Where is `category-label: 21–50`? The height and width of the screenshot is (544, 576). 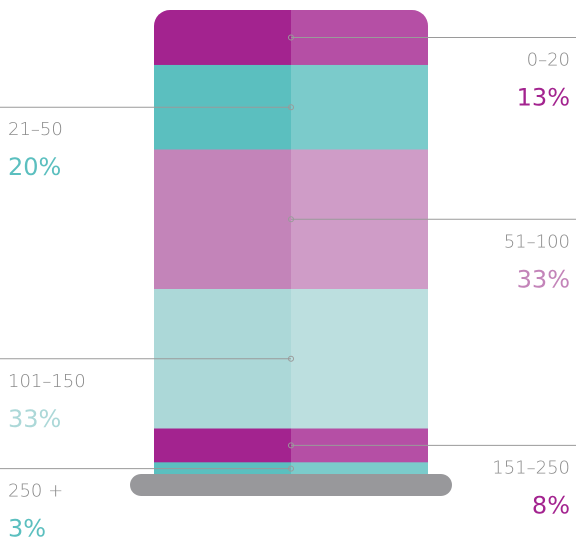
category-label: 21–50 is located at coordinates (35, 129).